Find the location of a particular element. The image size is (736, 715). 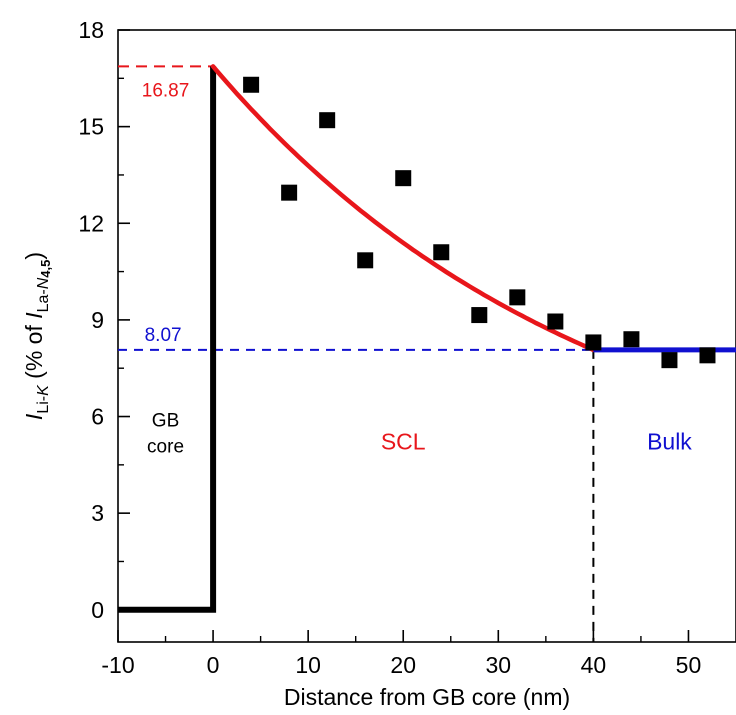

x-tick-label: 40 is located at coordinates (594, 665).